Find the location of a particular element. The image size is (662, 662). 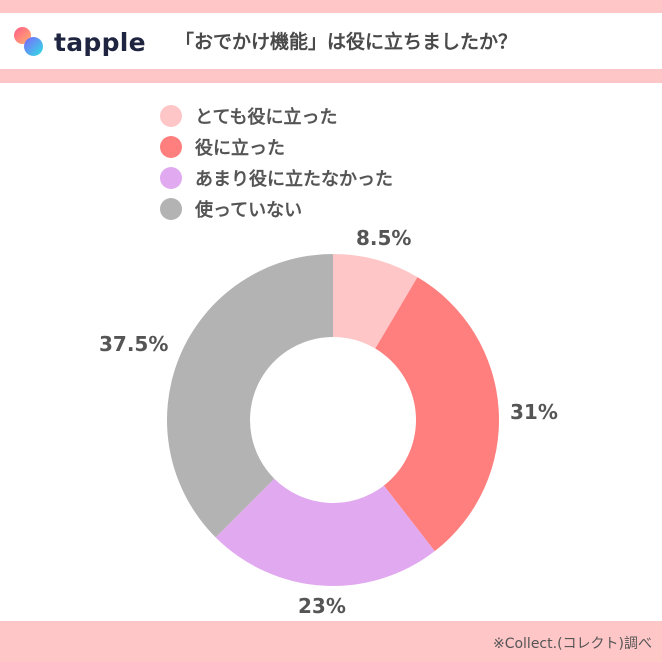

chart-title: 「おでかけ機能」は役に立ちましたか？ is located at coordinates (346, 42).